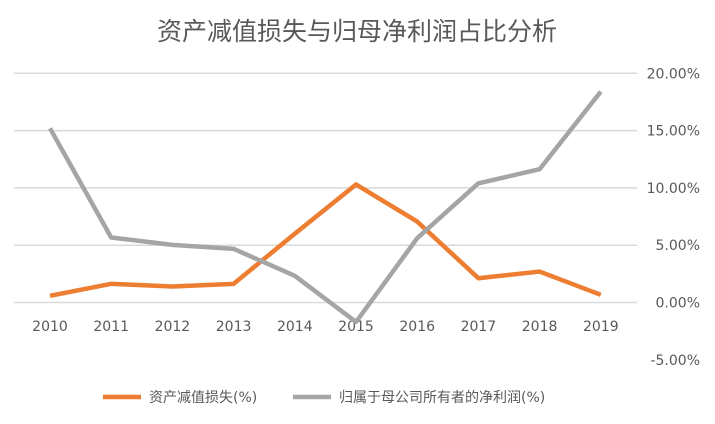 The image size is (715, 424). I want to click on x-tick-label: 2010, so click(50, 327).